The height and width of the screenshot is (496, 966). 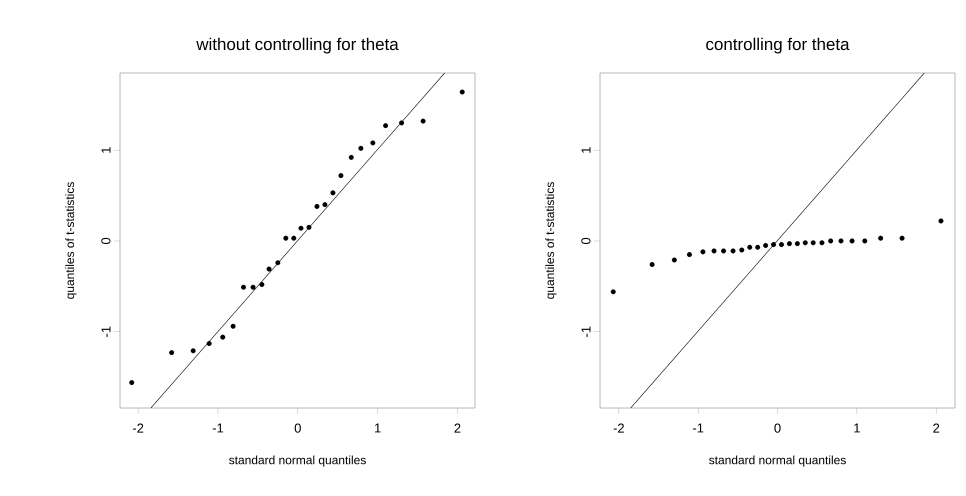 What do you see at coordinates (778, 46) in the screenshot?
I see `chart-title: controlling for theta` at bounding box center [778, 46].